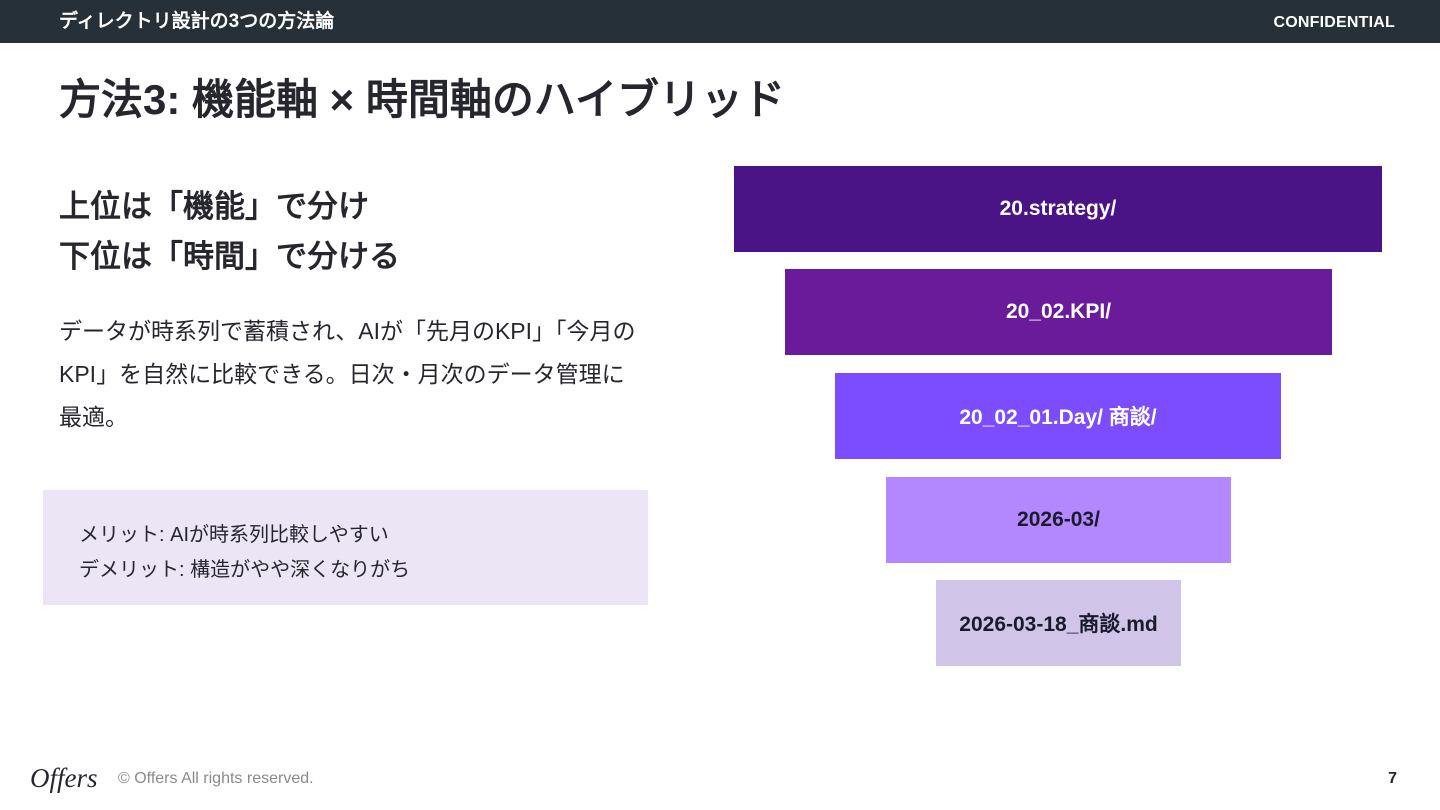 The image size is (1440, 810). I want to click on confidential-label: CONFIDENTIAL, so click(1334, 22).